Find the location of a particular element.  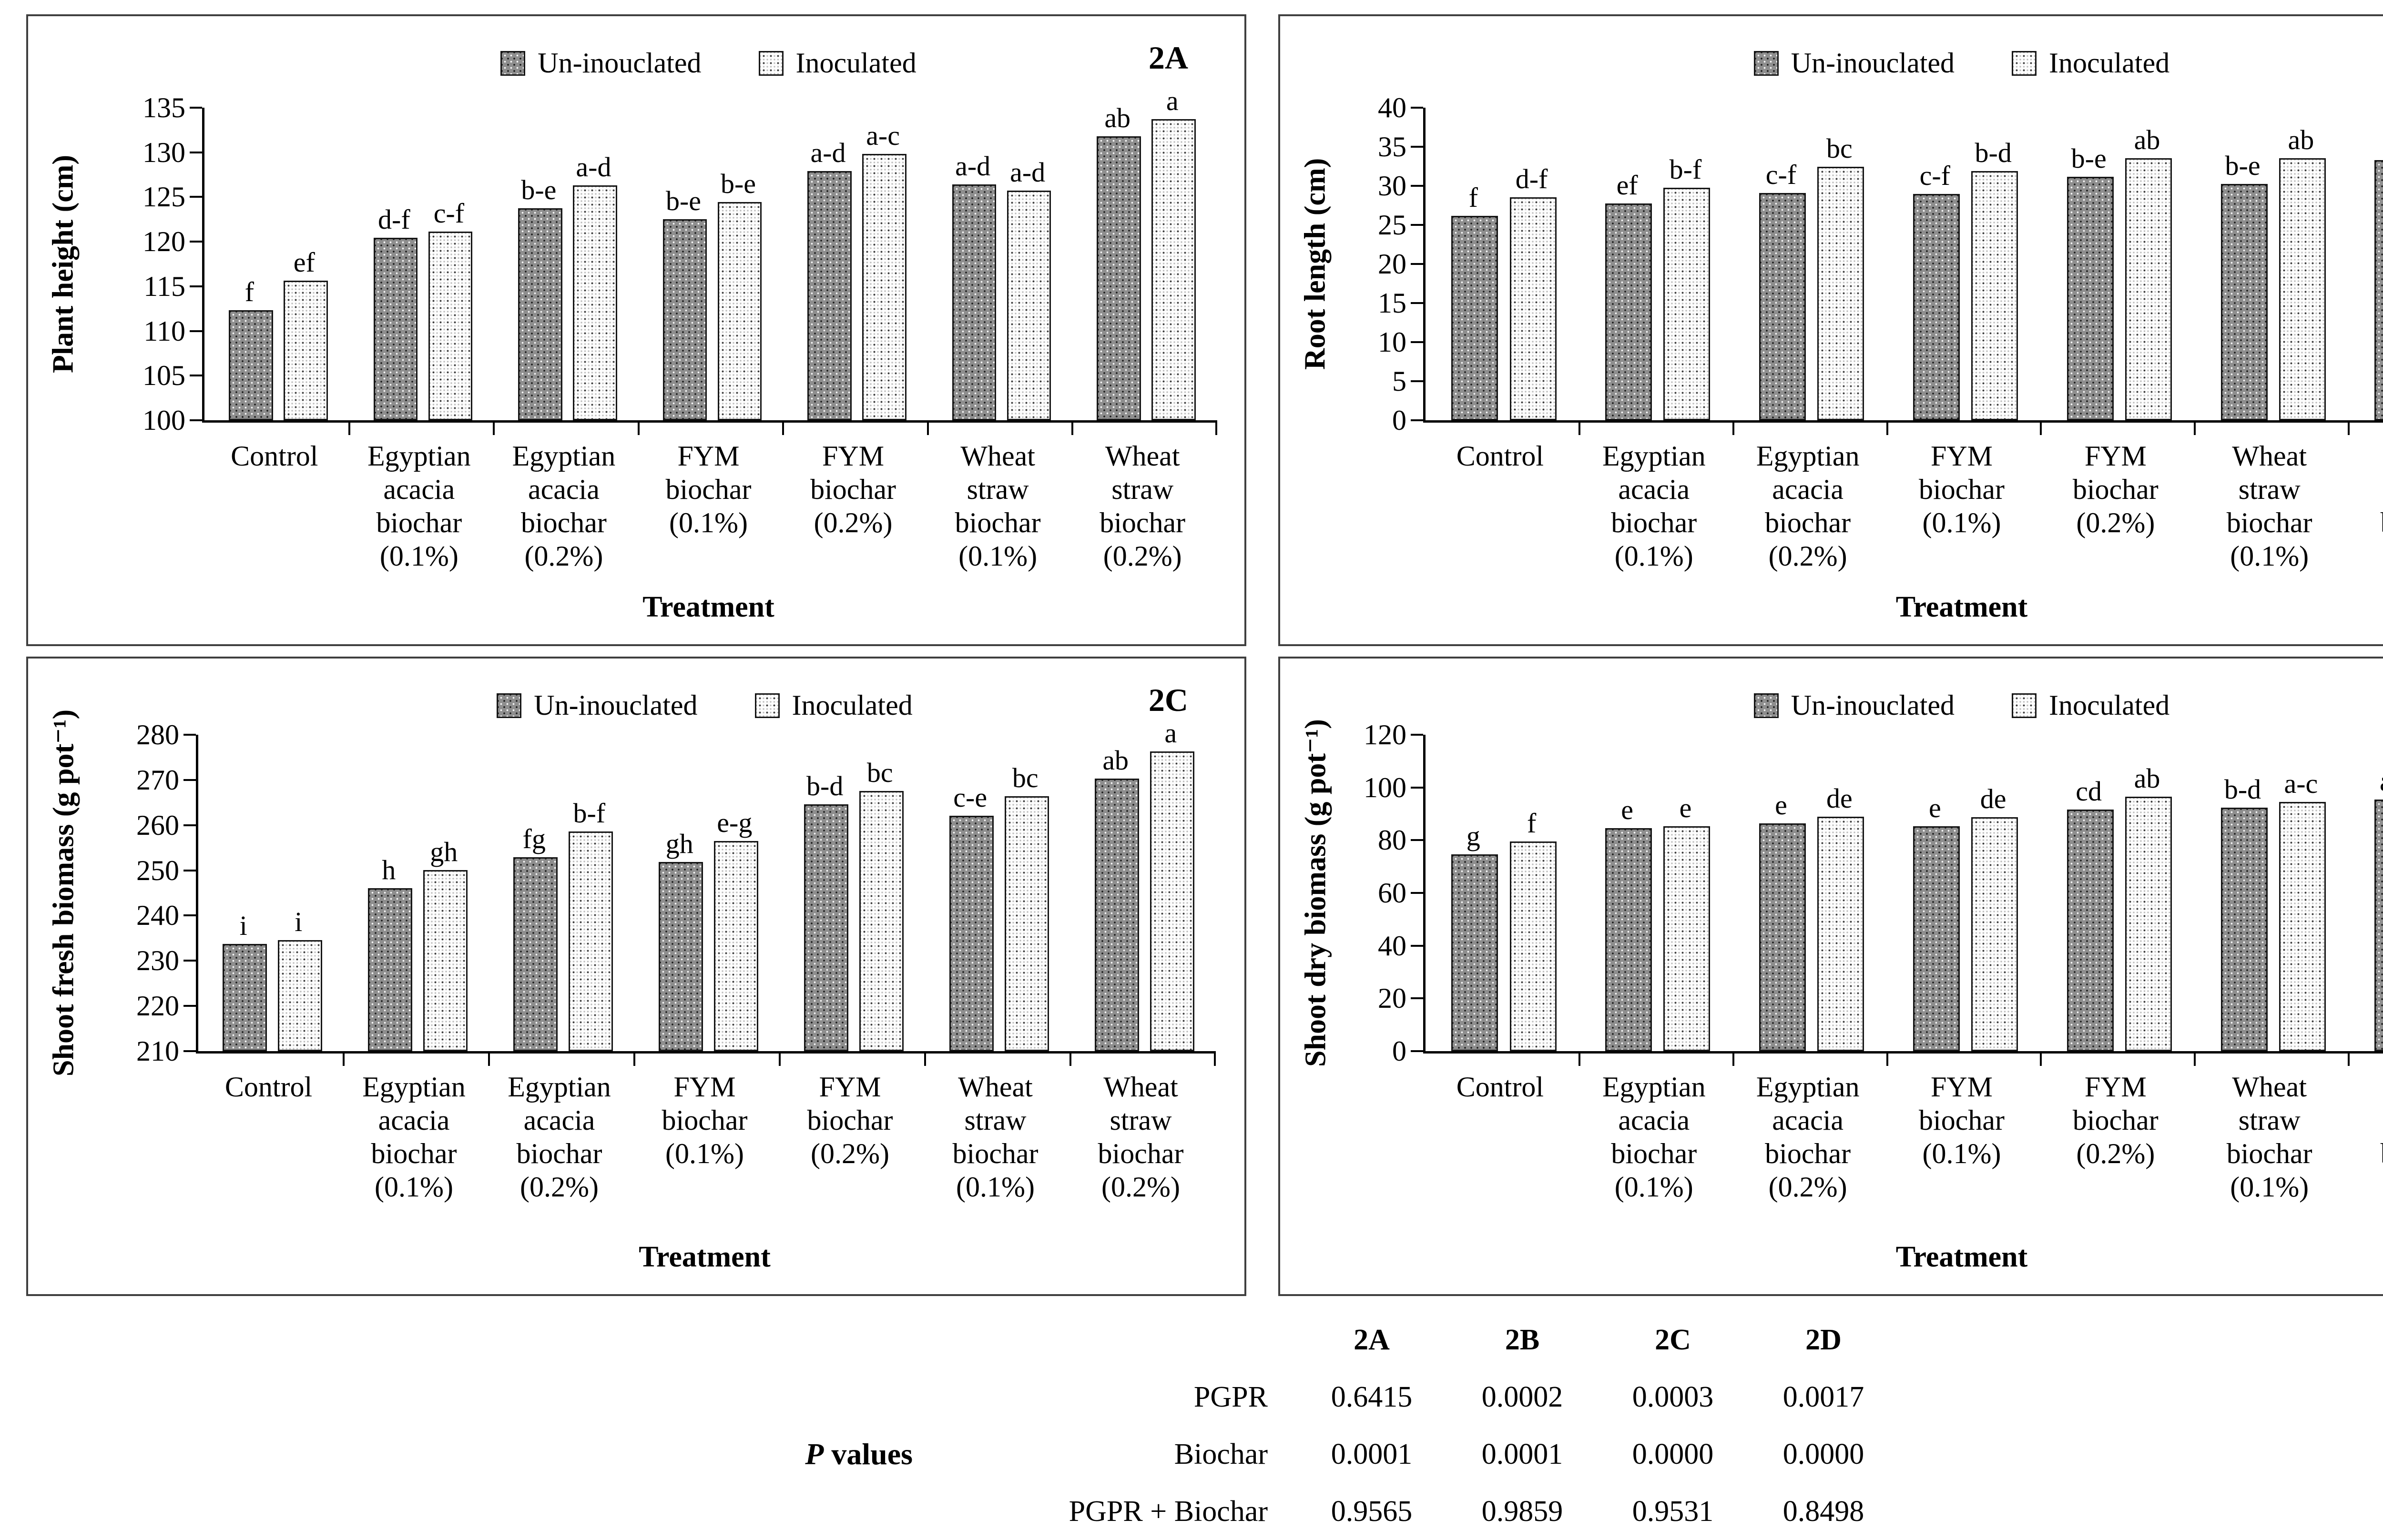

table-cell: 0.0000 is located at coordinates (1823, 1454).